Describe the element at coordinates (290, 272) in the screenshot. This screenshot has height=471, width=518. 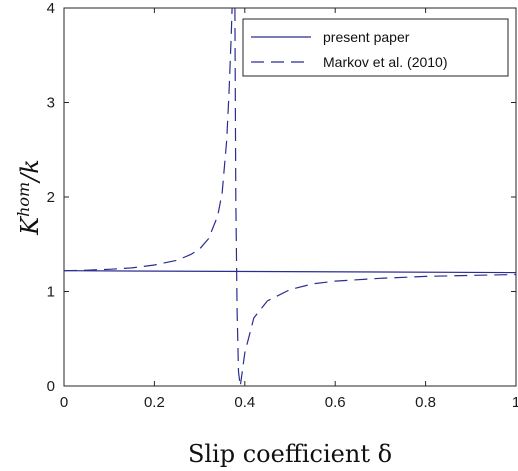
I see `series-line-present-paper` at that location.